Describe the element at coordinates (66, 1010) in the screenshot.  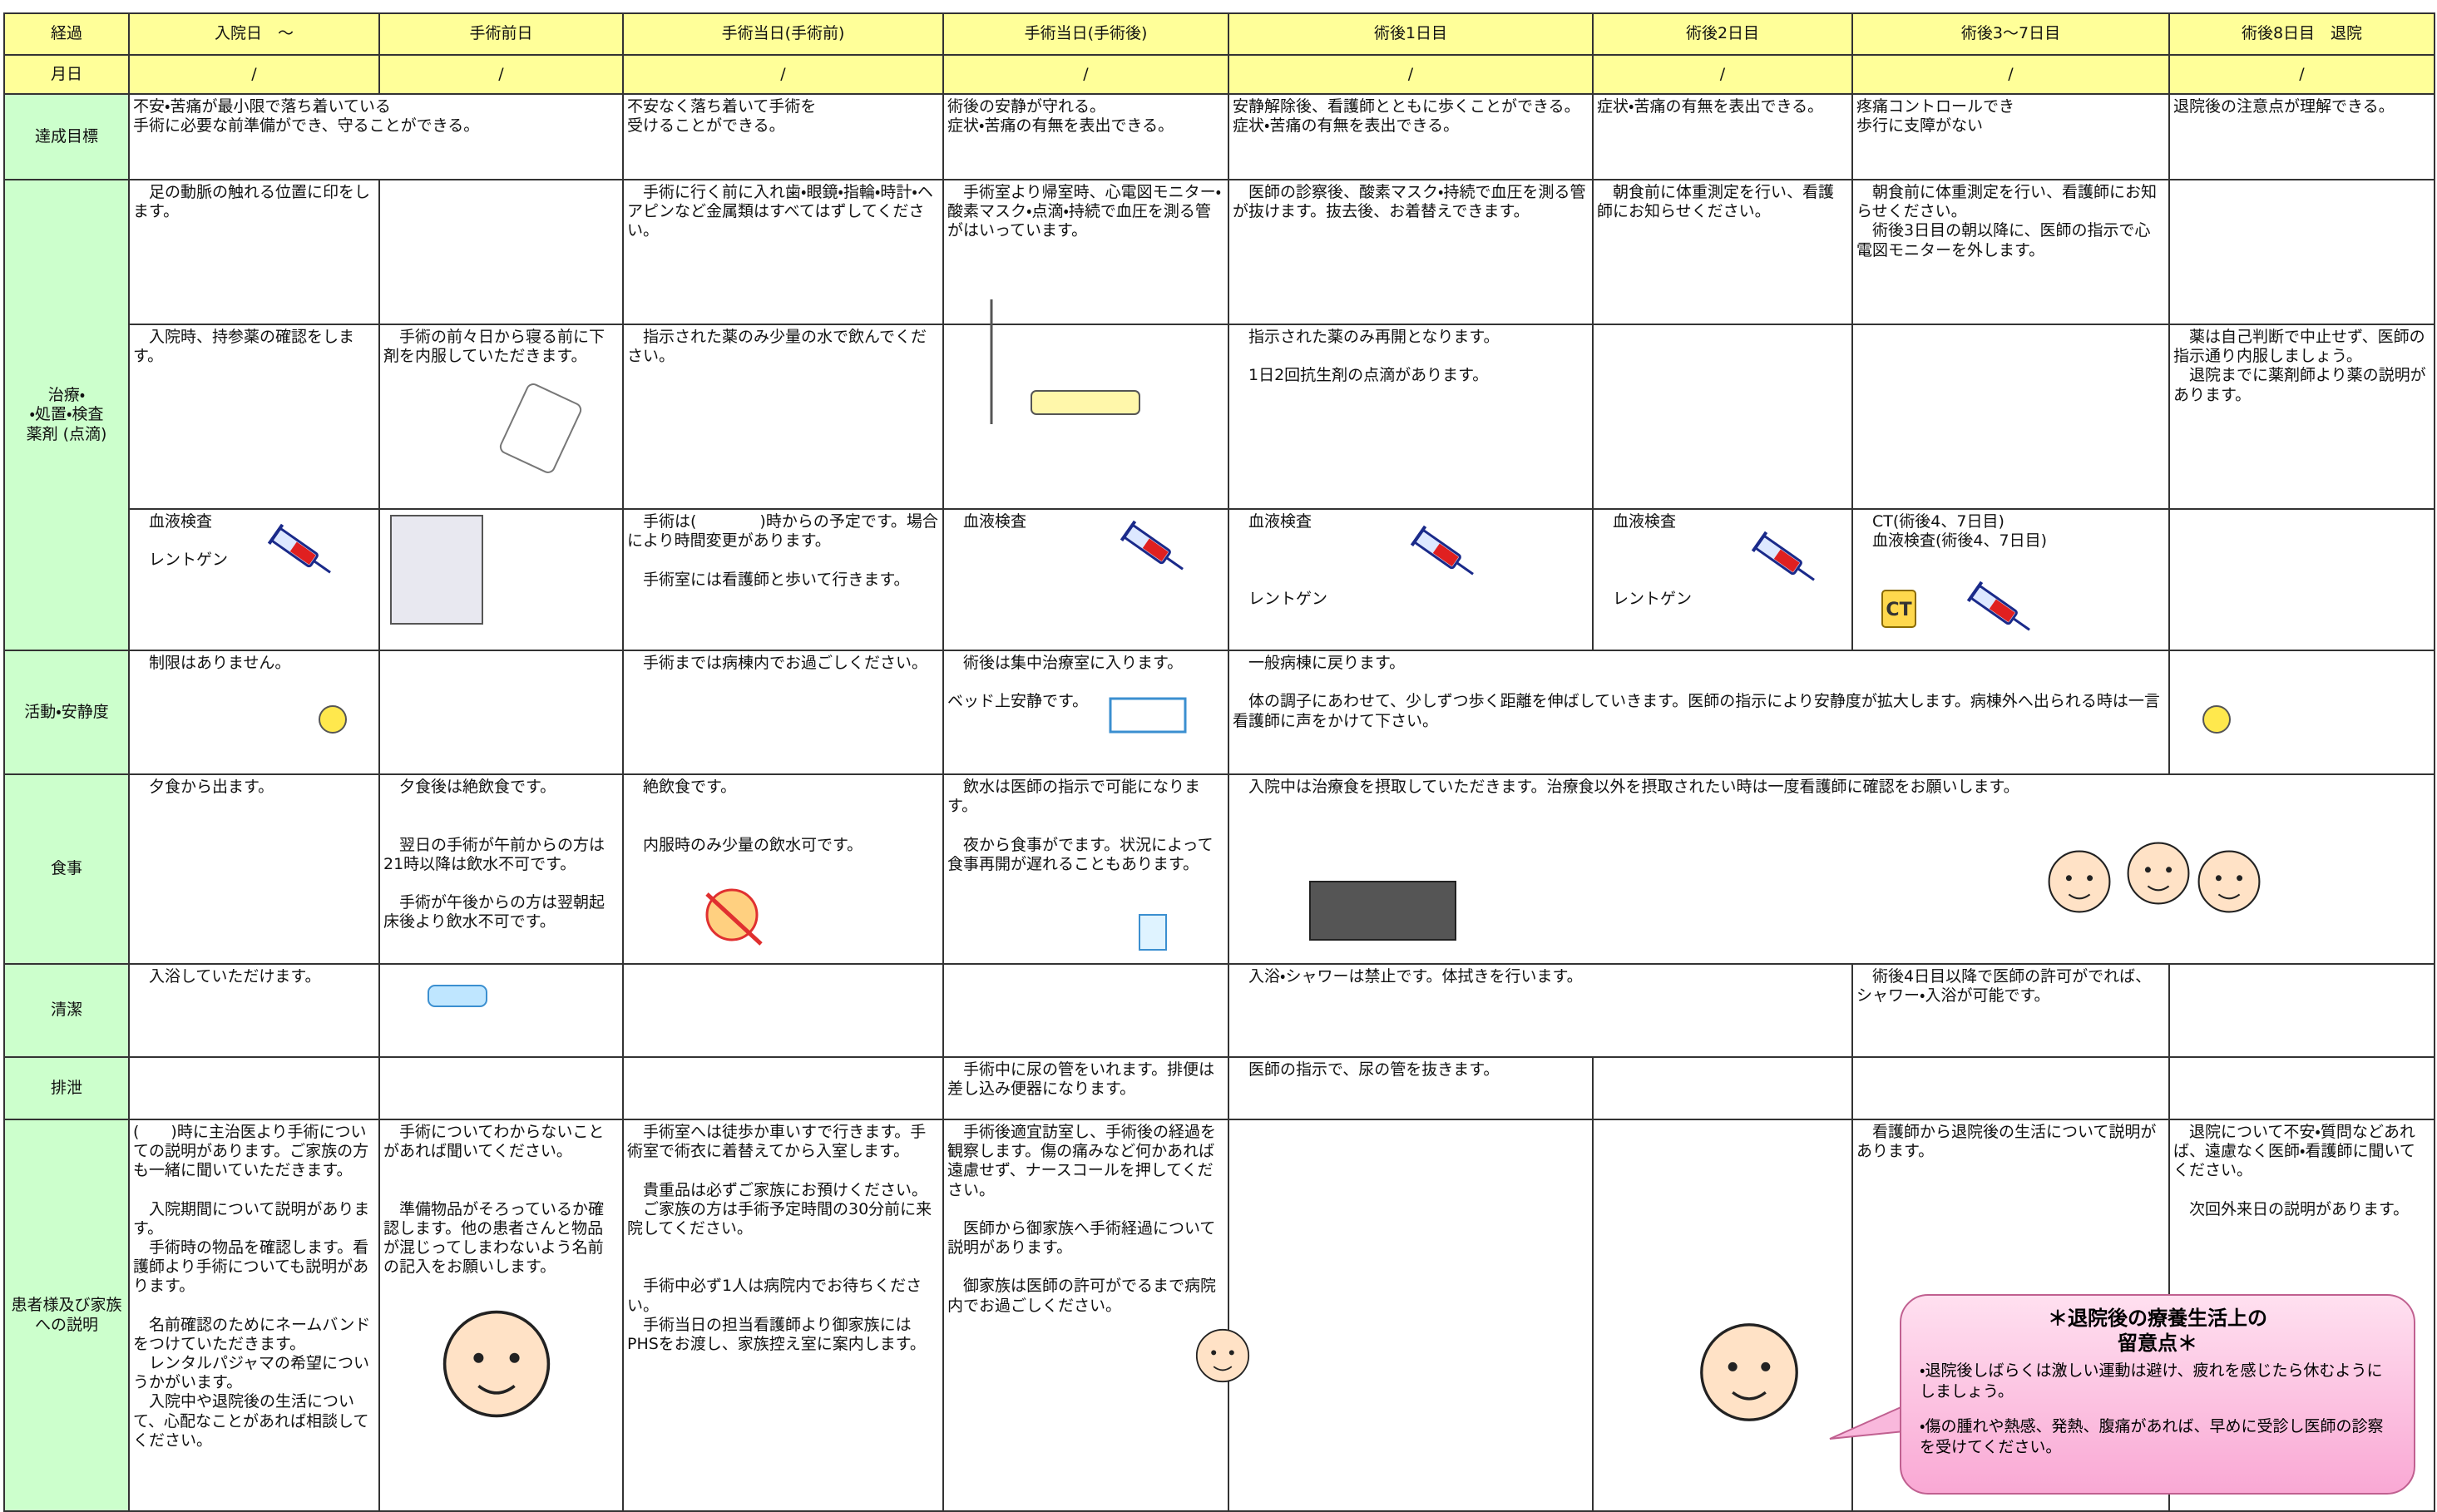
I see `row-label: 清潔` at that location.